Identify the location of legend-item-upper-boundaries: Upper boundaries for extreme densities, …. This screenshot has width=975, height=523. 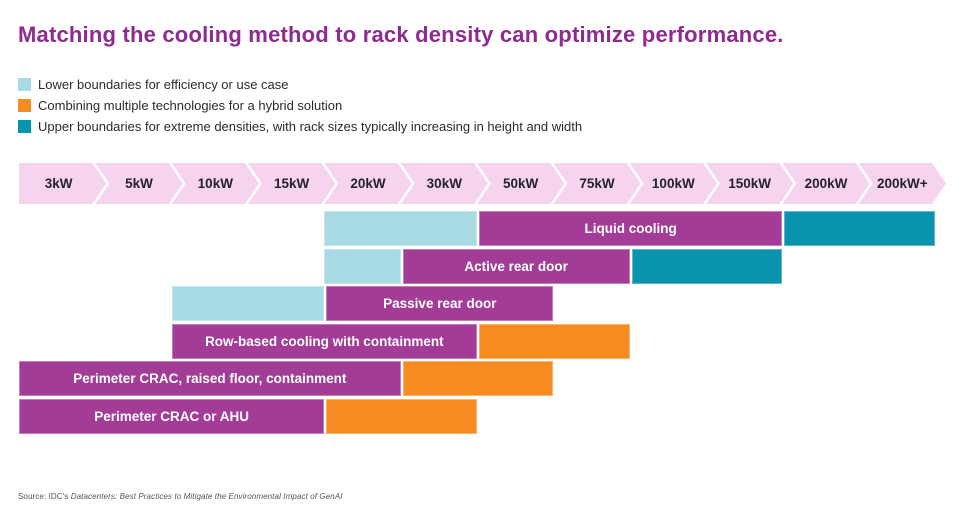
(300, 126).